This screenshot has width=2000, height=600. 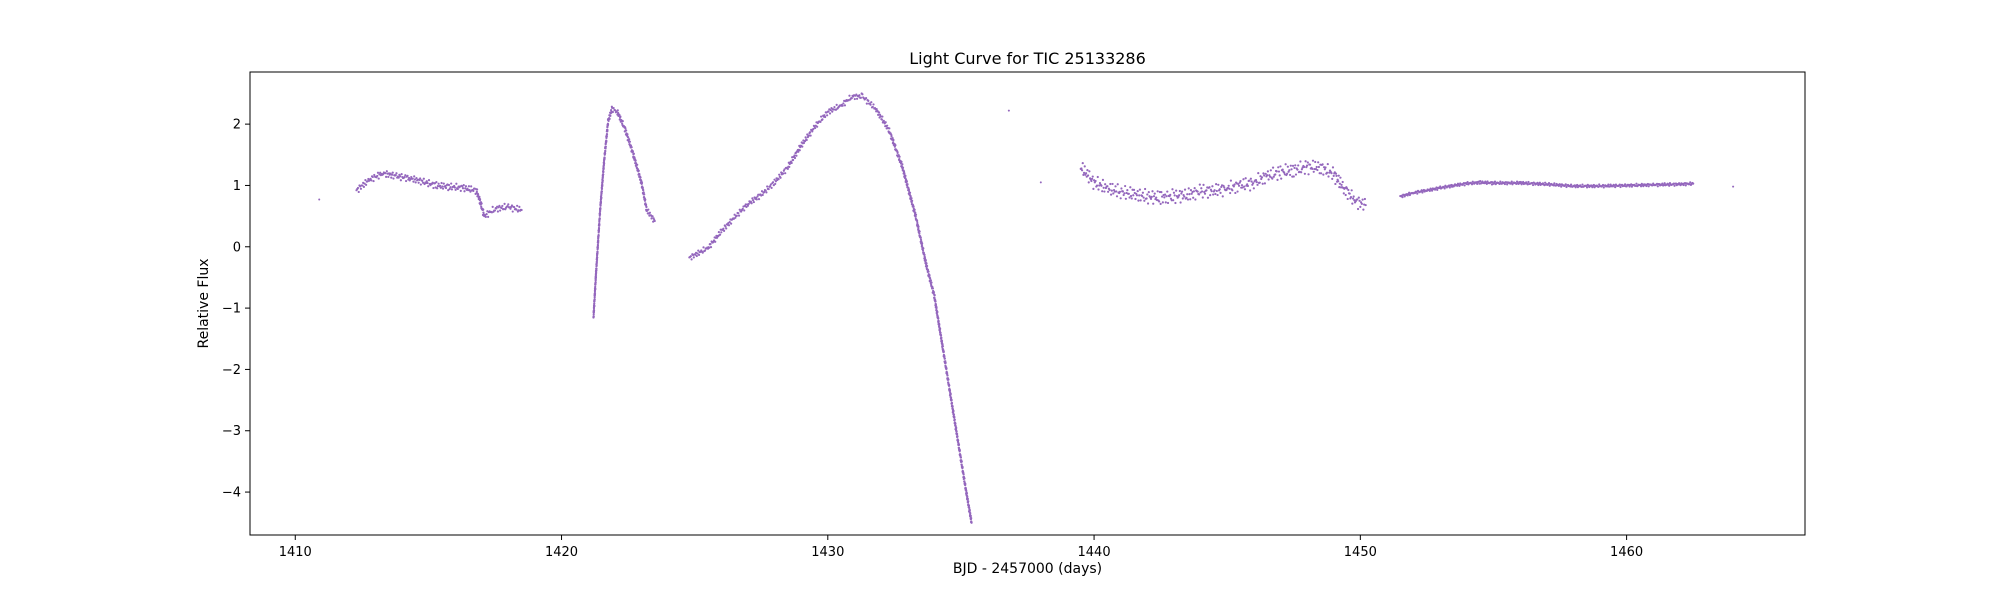 What do you see at coordinates (237, 186) in the screenshot?
I see `y-tick-label: 1` at bounding box center [237, 186].